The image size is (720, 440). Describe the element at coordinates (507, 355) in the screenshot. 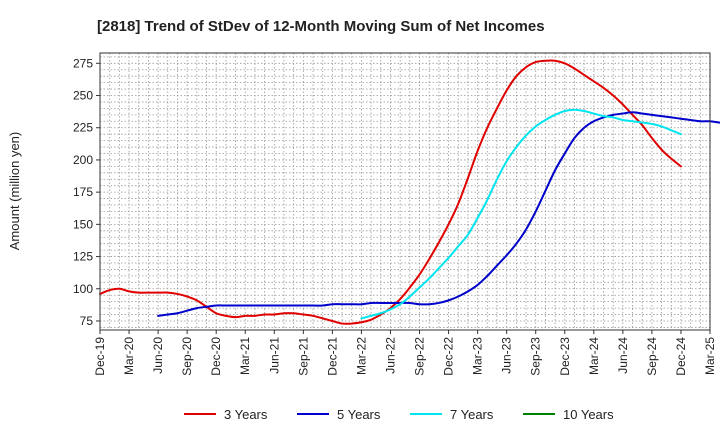

I see `x-tick-label: Jun-23` at that location.